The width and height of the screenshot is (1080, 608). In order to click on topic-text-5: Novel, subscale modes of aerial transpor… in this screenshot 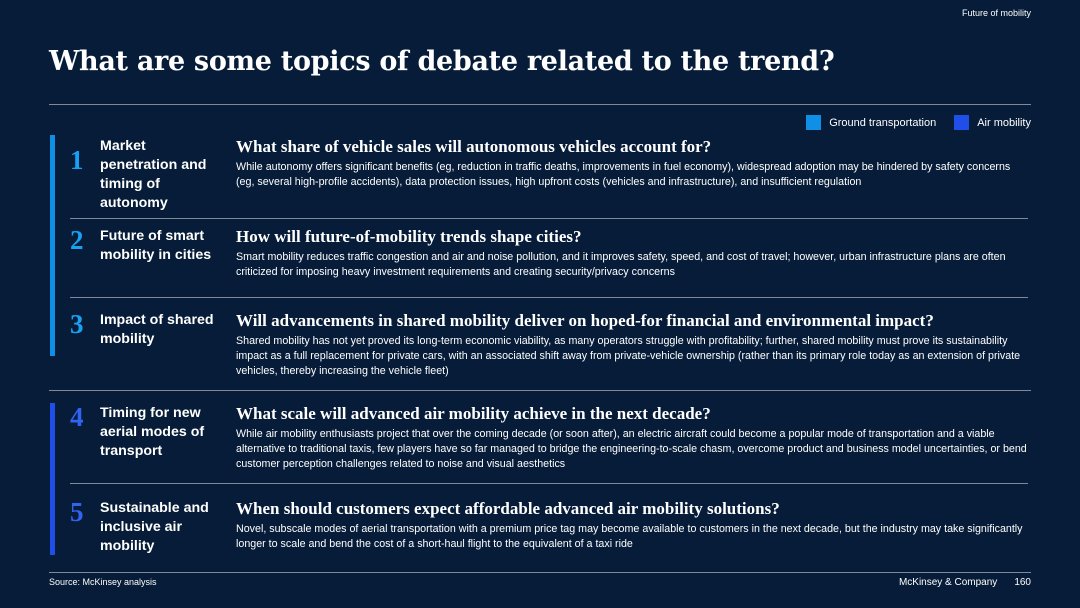, I will do `click(629, 536)`.